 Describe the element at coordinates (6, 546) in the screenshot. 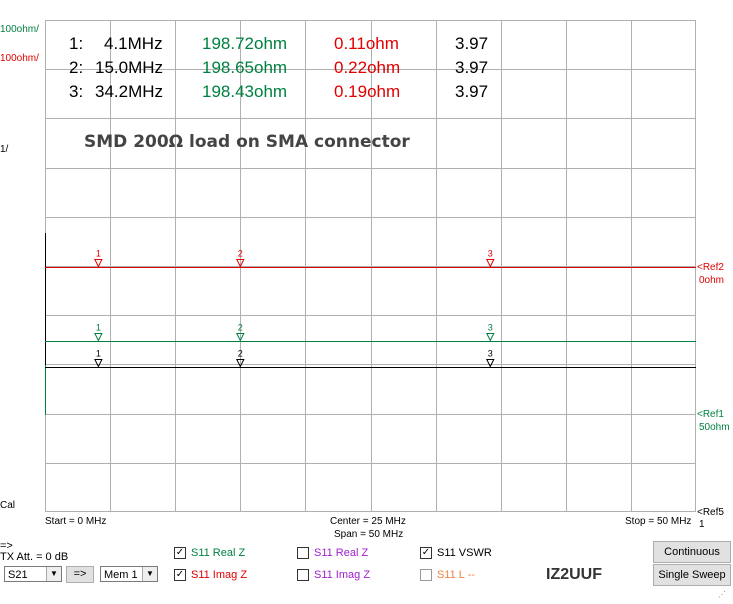

I see `arrow-indicator: =>` at that location.